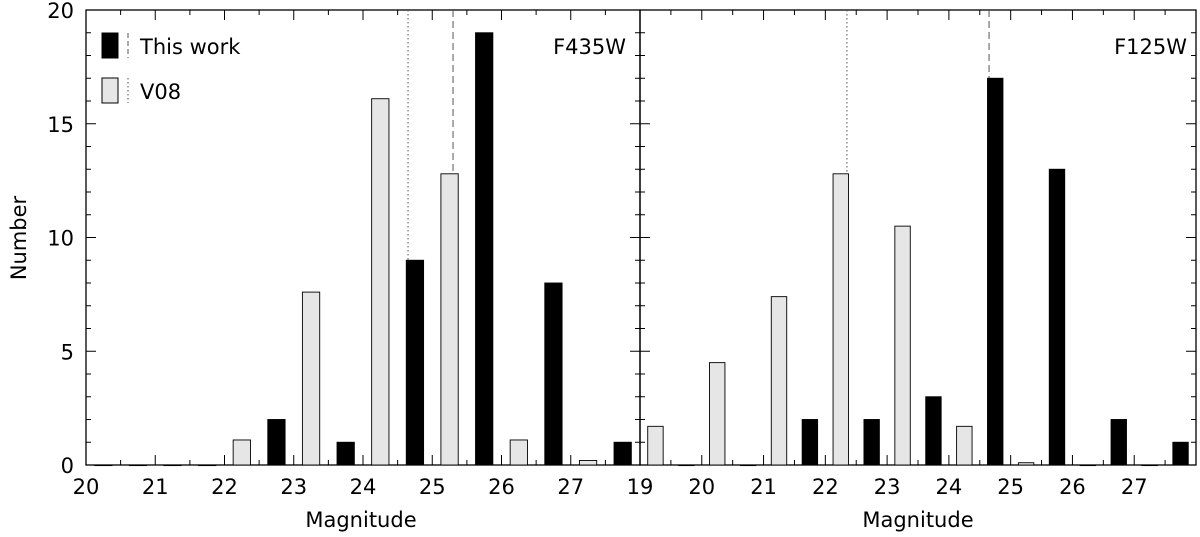 This screenshot has width=1200, height=537. Describe the element at coordinates (60, 125) in the screenshot. I see `y-tick-label: 15` at that location.